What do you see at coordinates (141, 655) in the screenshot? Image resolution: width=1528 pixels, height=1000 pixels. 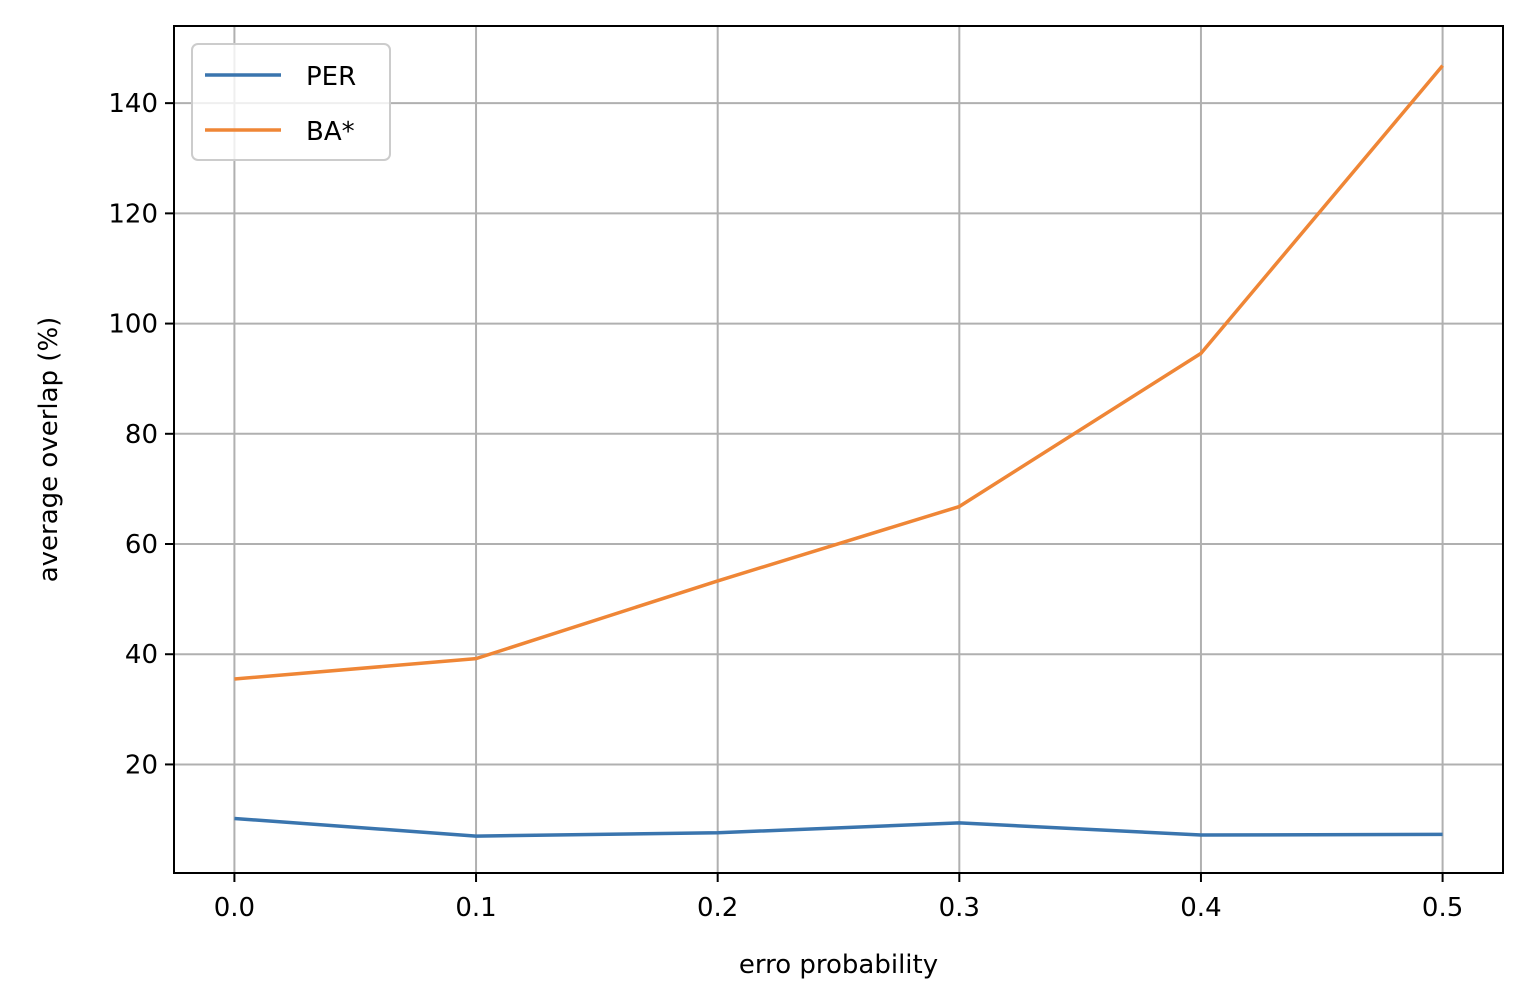 I see `y-tick-label: 40` at bounding box center [141, 655].